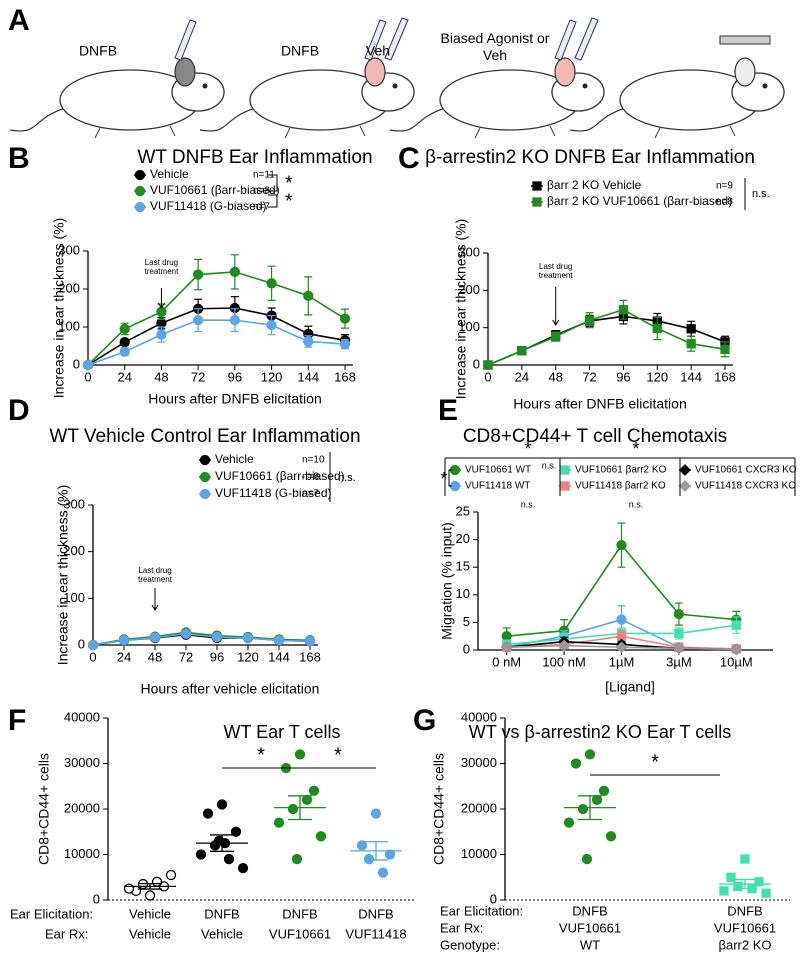 The image size is (800, 954). What do you see at coordinates (495, 46) in the screenshot?
I see `label: Biased Agonist or Veh` at bounding box center [495, 46].